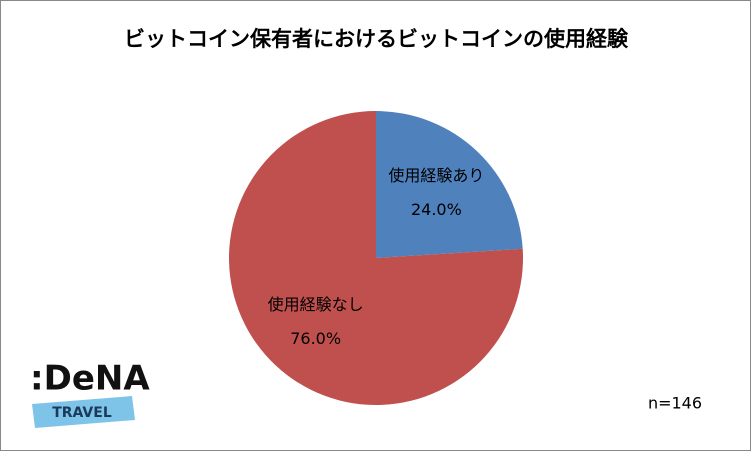  Describe the element at coordinates (90, 379) in the screenshot. I see `logo-name: :DeNA` at that location.